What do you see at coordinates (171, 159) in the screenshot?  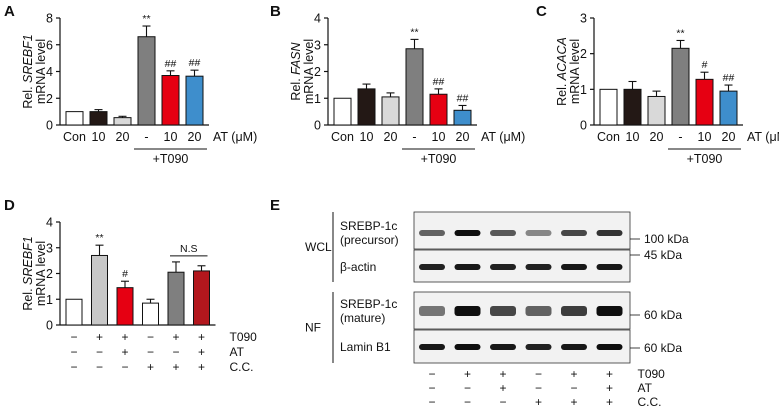 I see `group-label: +T090` at bounding box center [171, 159].